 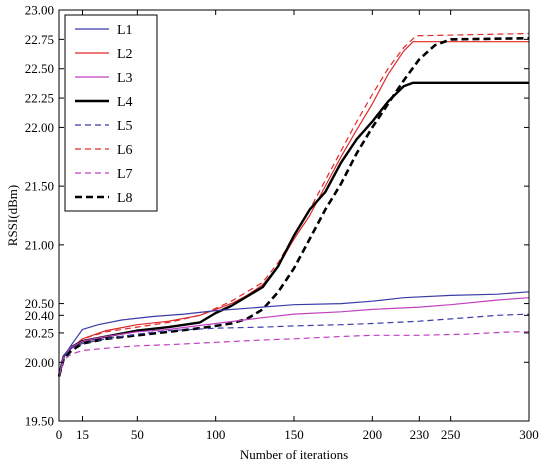 What do you see at coordinates (125, 150) in the screenshot?
I see `legend-label-l6: L6` at bounding box center [125, 150].